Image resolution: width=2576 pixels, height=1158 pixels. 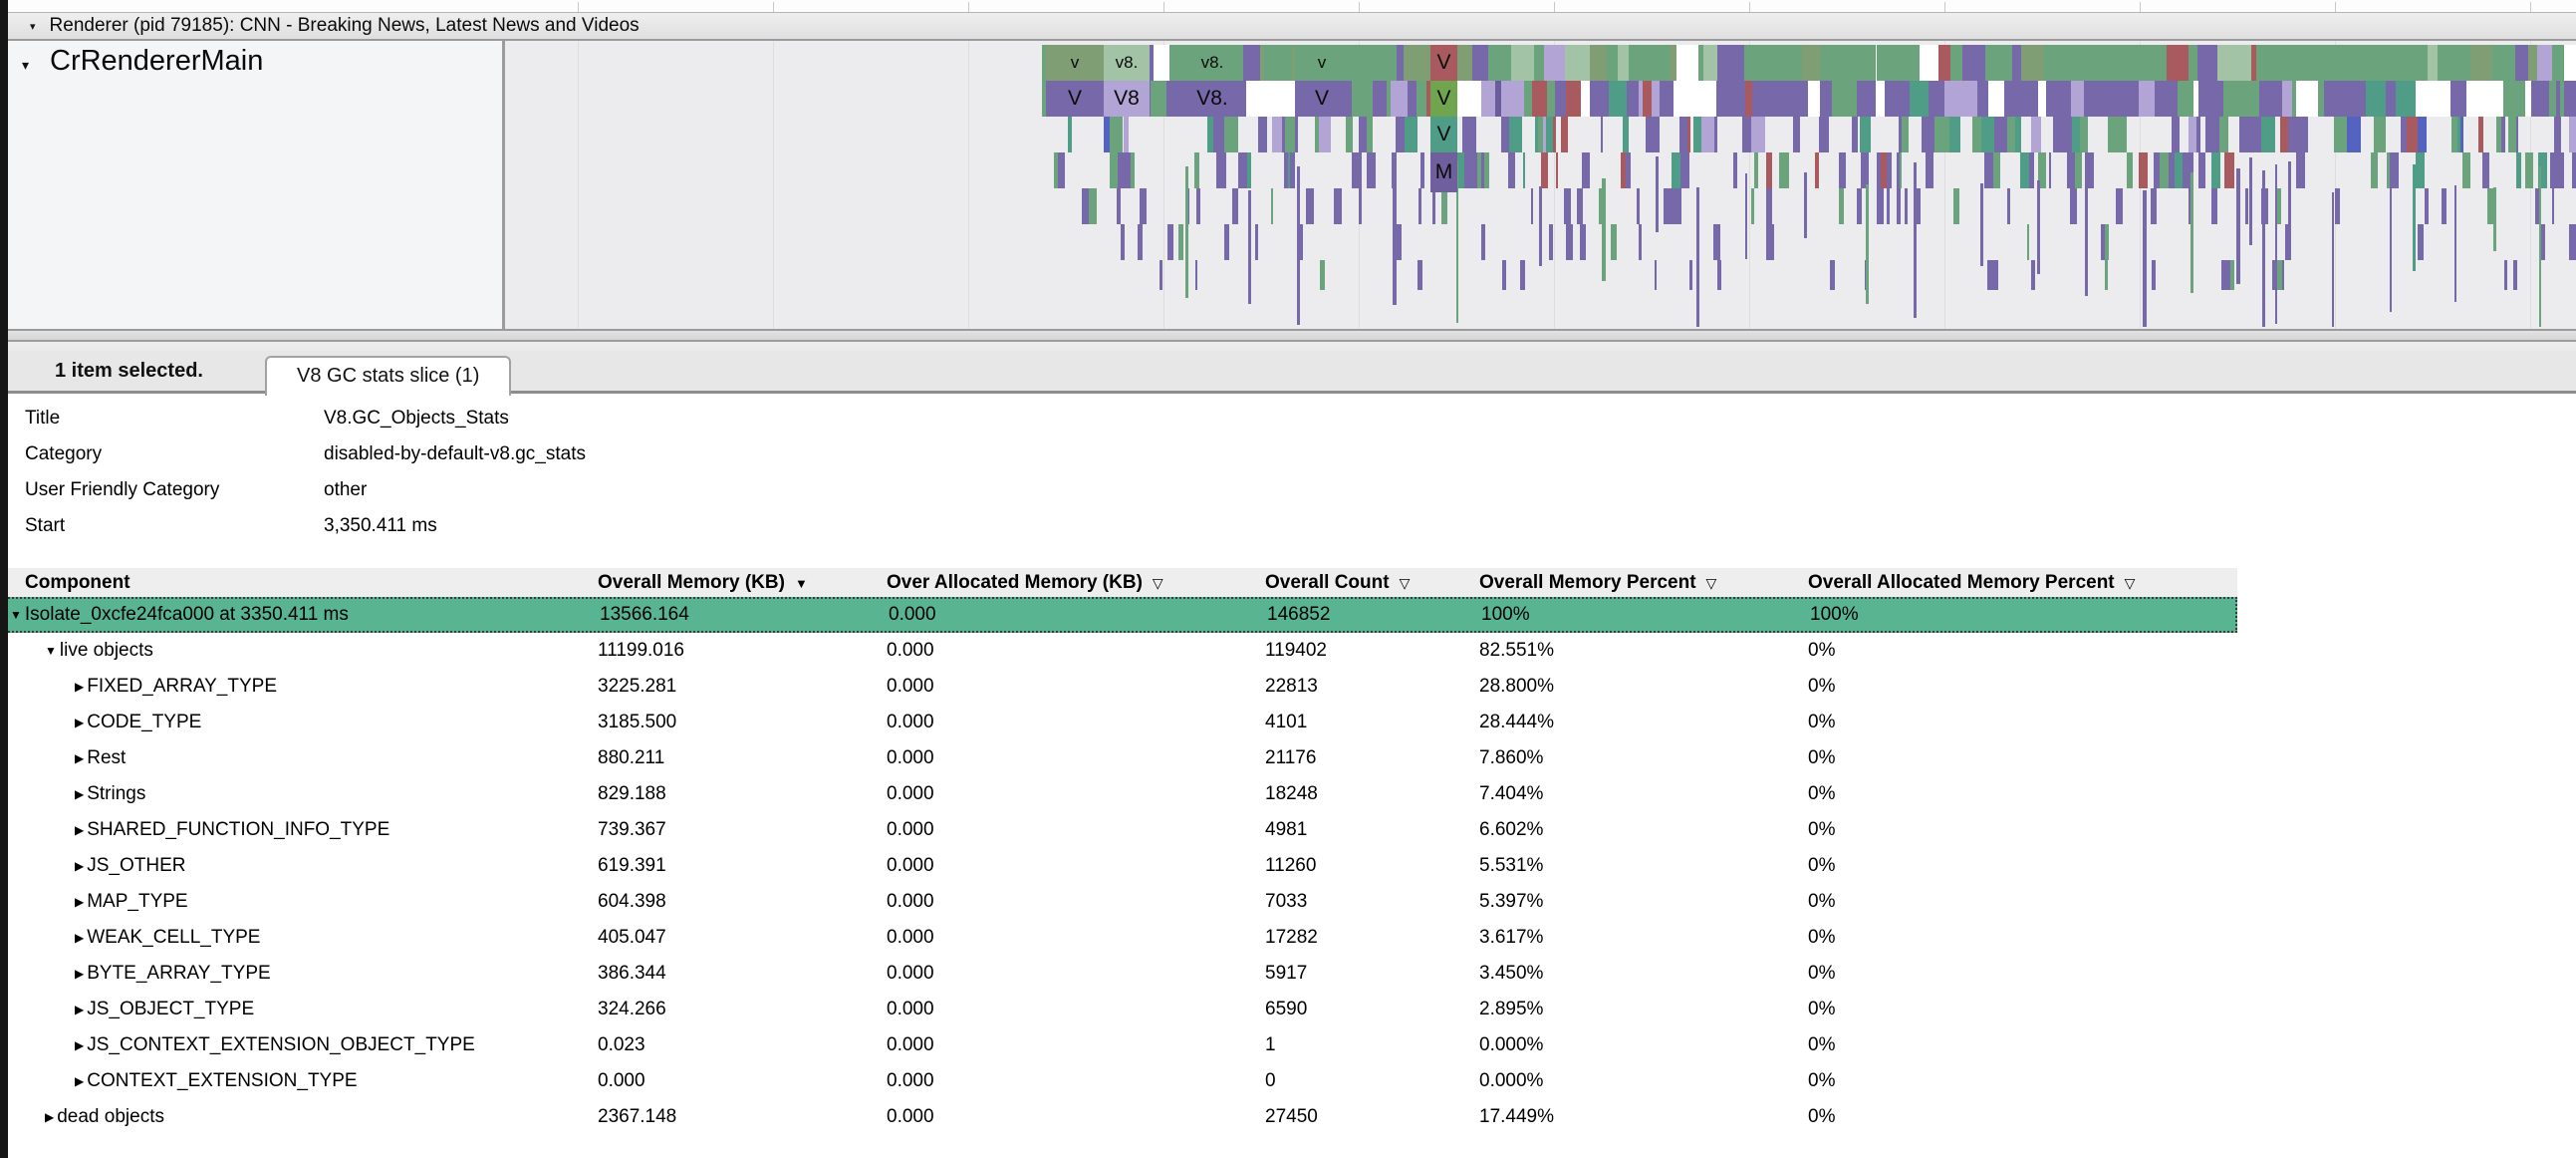 I want to click on value-cell: 604.398, so click(x=632, y=901).